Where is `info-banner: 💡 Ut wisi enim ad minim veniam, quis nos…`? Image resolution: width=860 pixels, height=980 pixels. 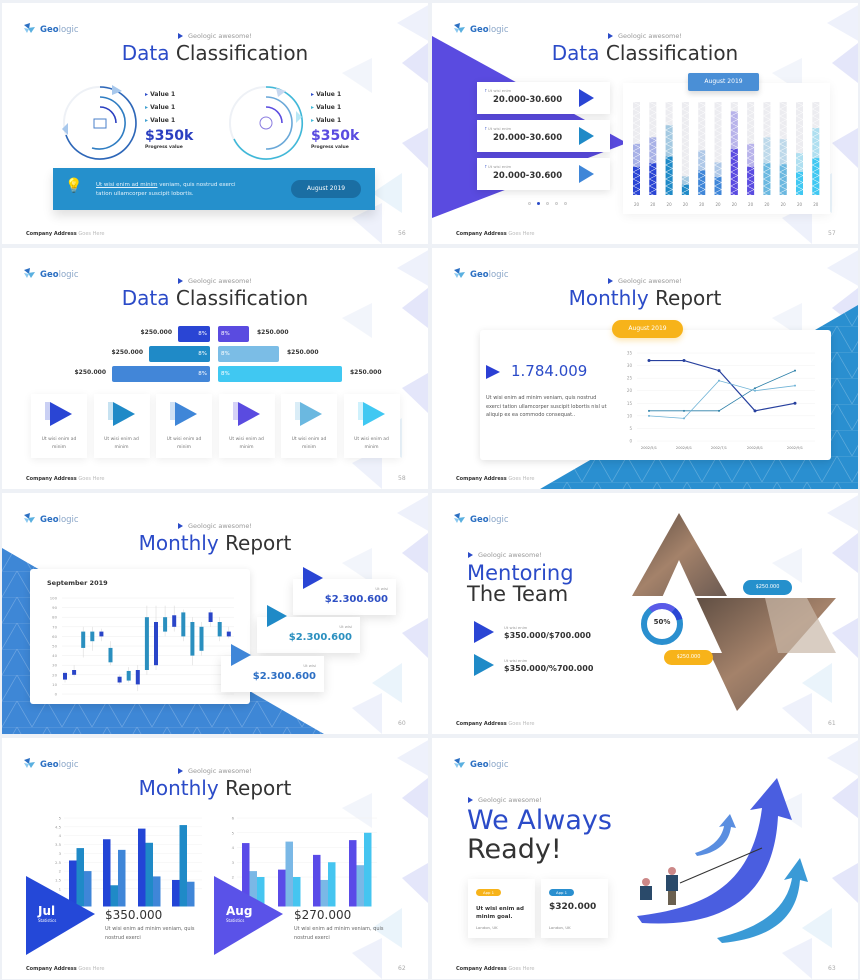
info-banner: 💡 Ut wisi enim ad minim veniam, quis nos… is located at coordinates (214, 189).